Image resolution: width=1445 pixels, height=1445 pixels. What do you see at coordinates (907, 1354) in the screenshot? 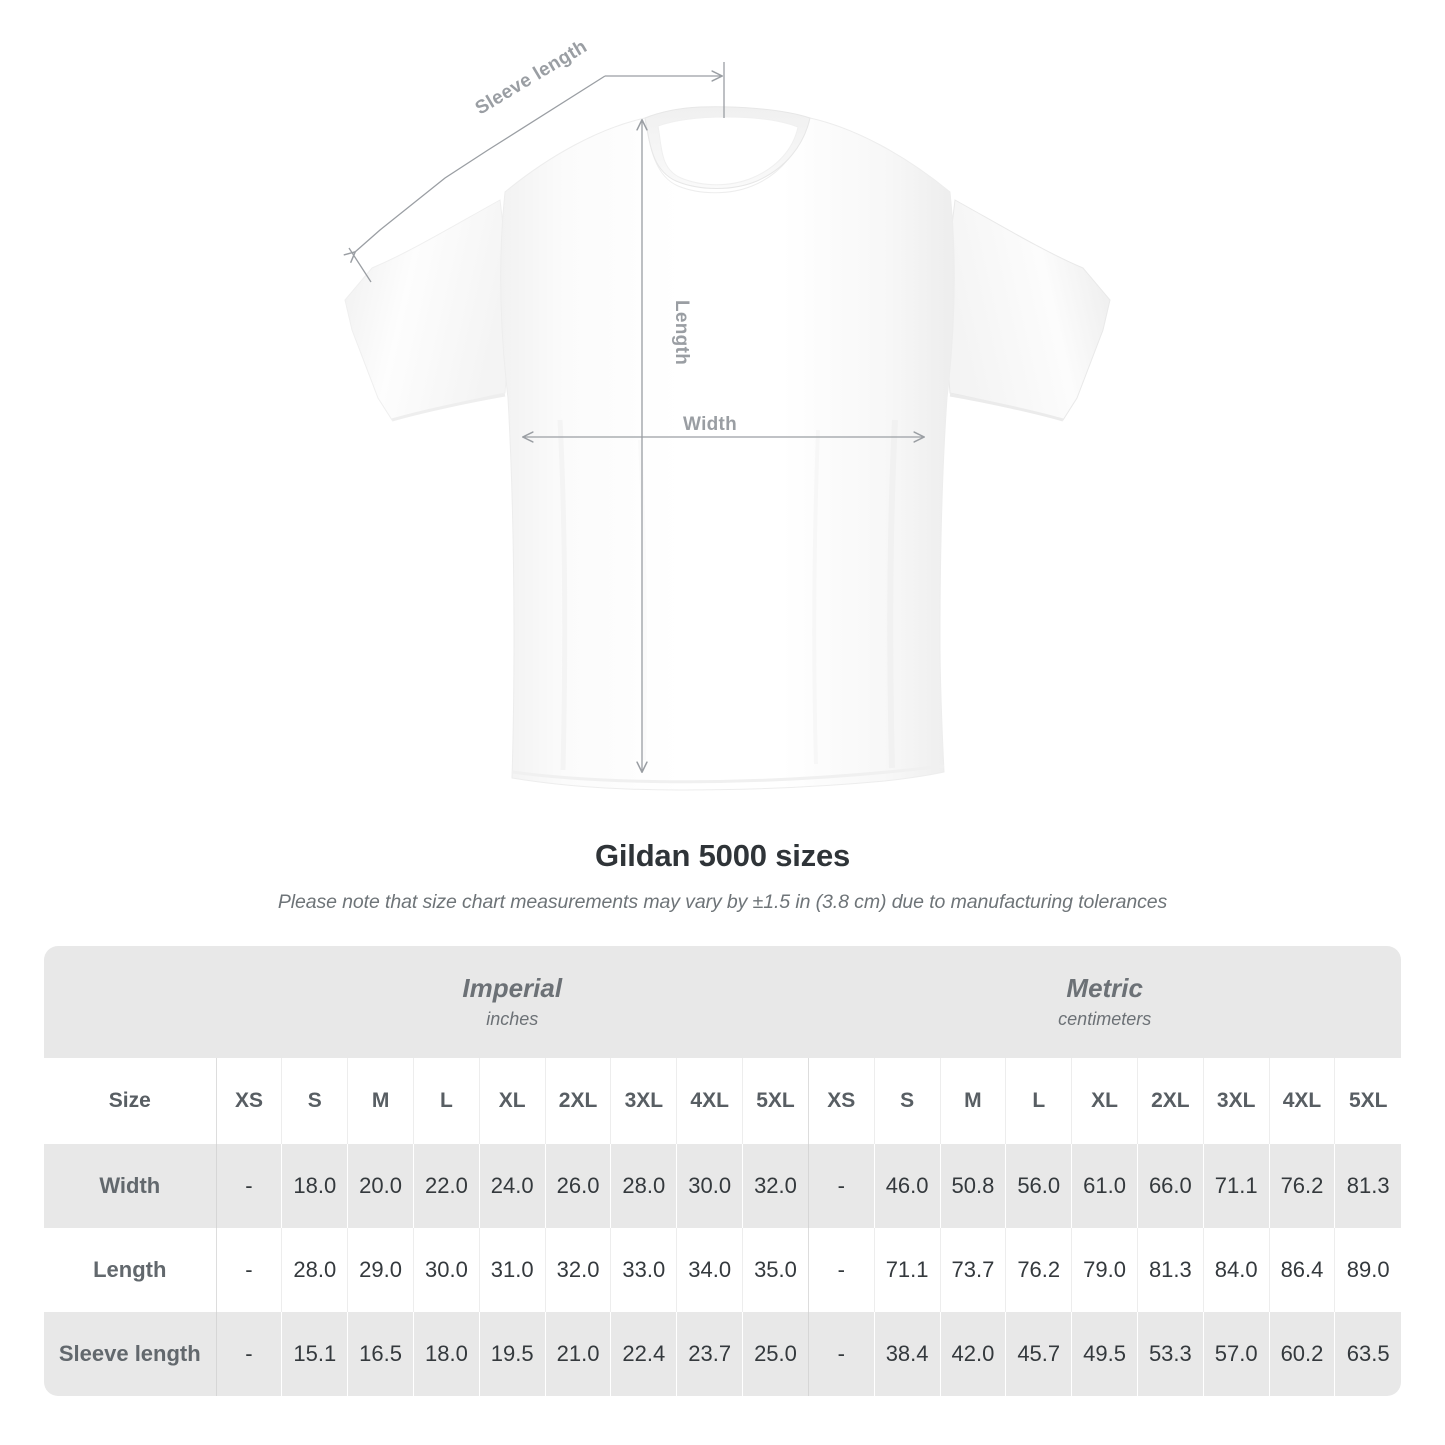
I see `cell-sleeve-metric-s: 38.4` at bounding box center [907, 1354].